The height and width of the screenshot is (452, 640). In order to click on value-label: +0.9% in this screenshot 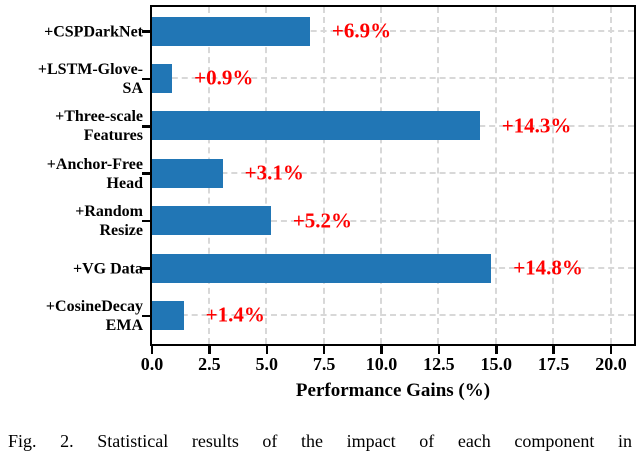, I will do `click(224, 77)`.